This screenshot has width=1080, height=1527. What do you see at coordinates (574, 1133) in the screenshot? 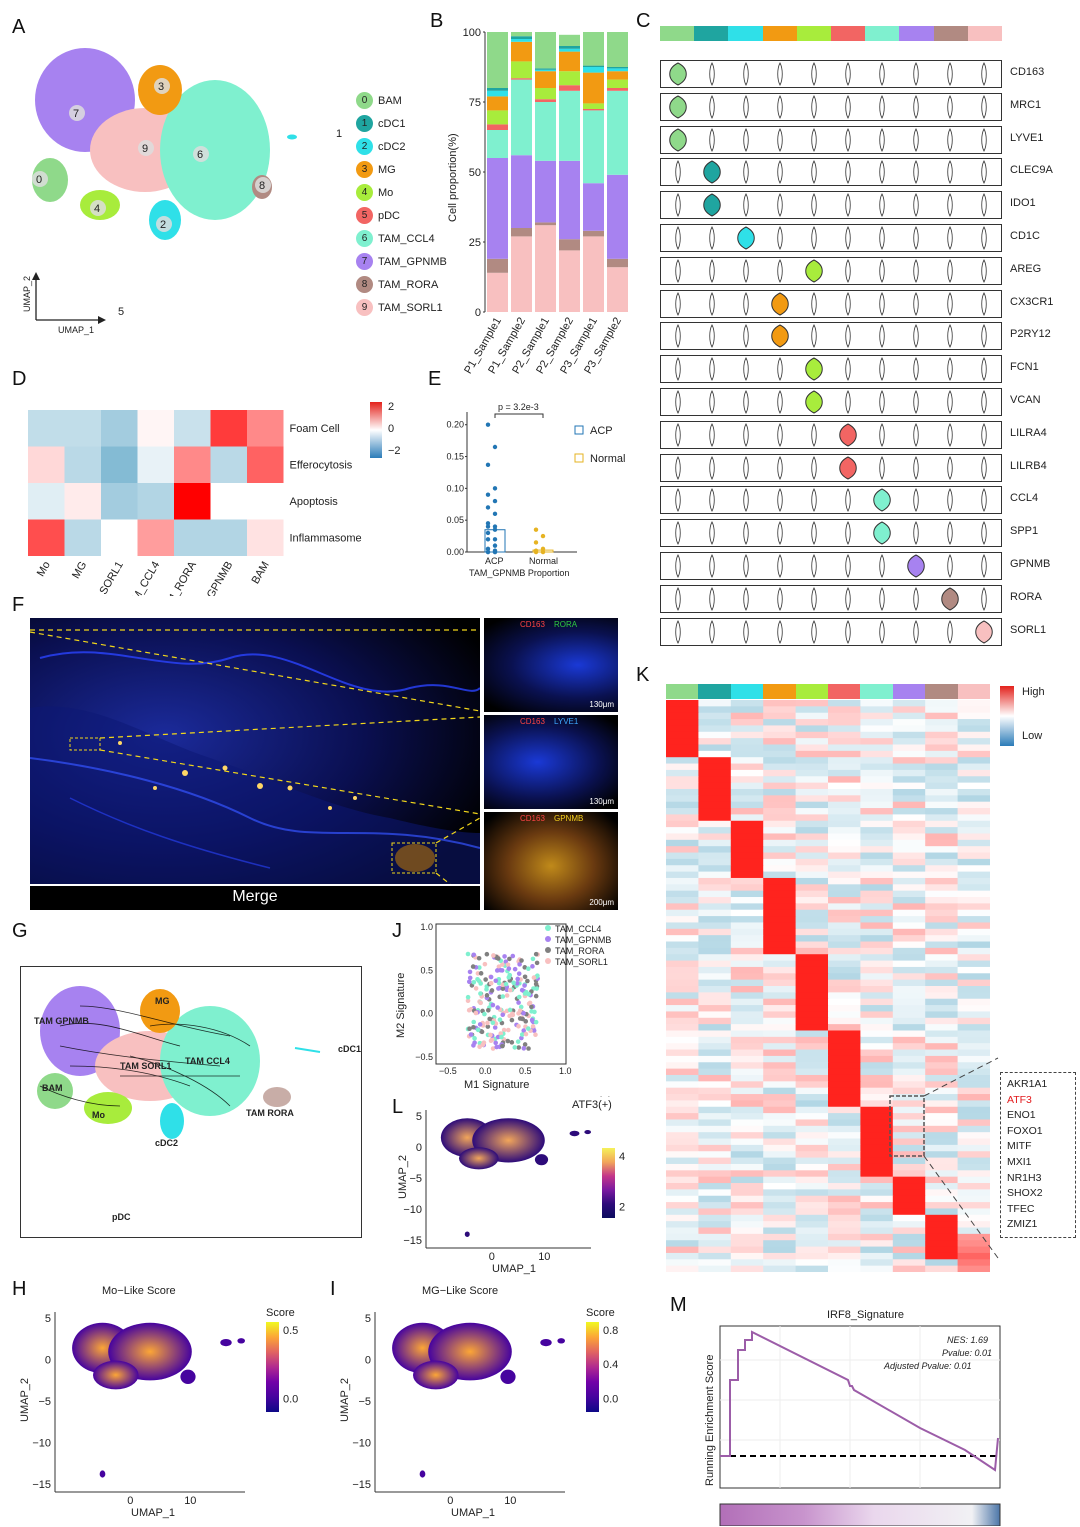
I see `umap-blob` at bounding box center [574, 1133].